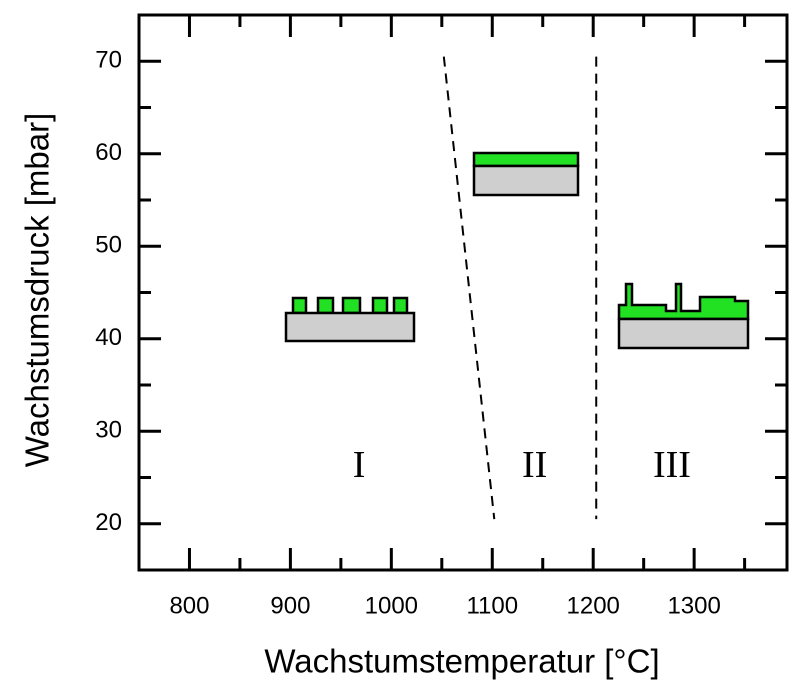  I want to click on region-label: III, so click(672, 465).